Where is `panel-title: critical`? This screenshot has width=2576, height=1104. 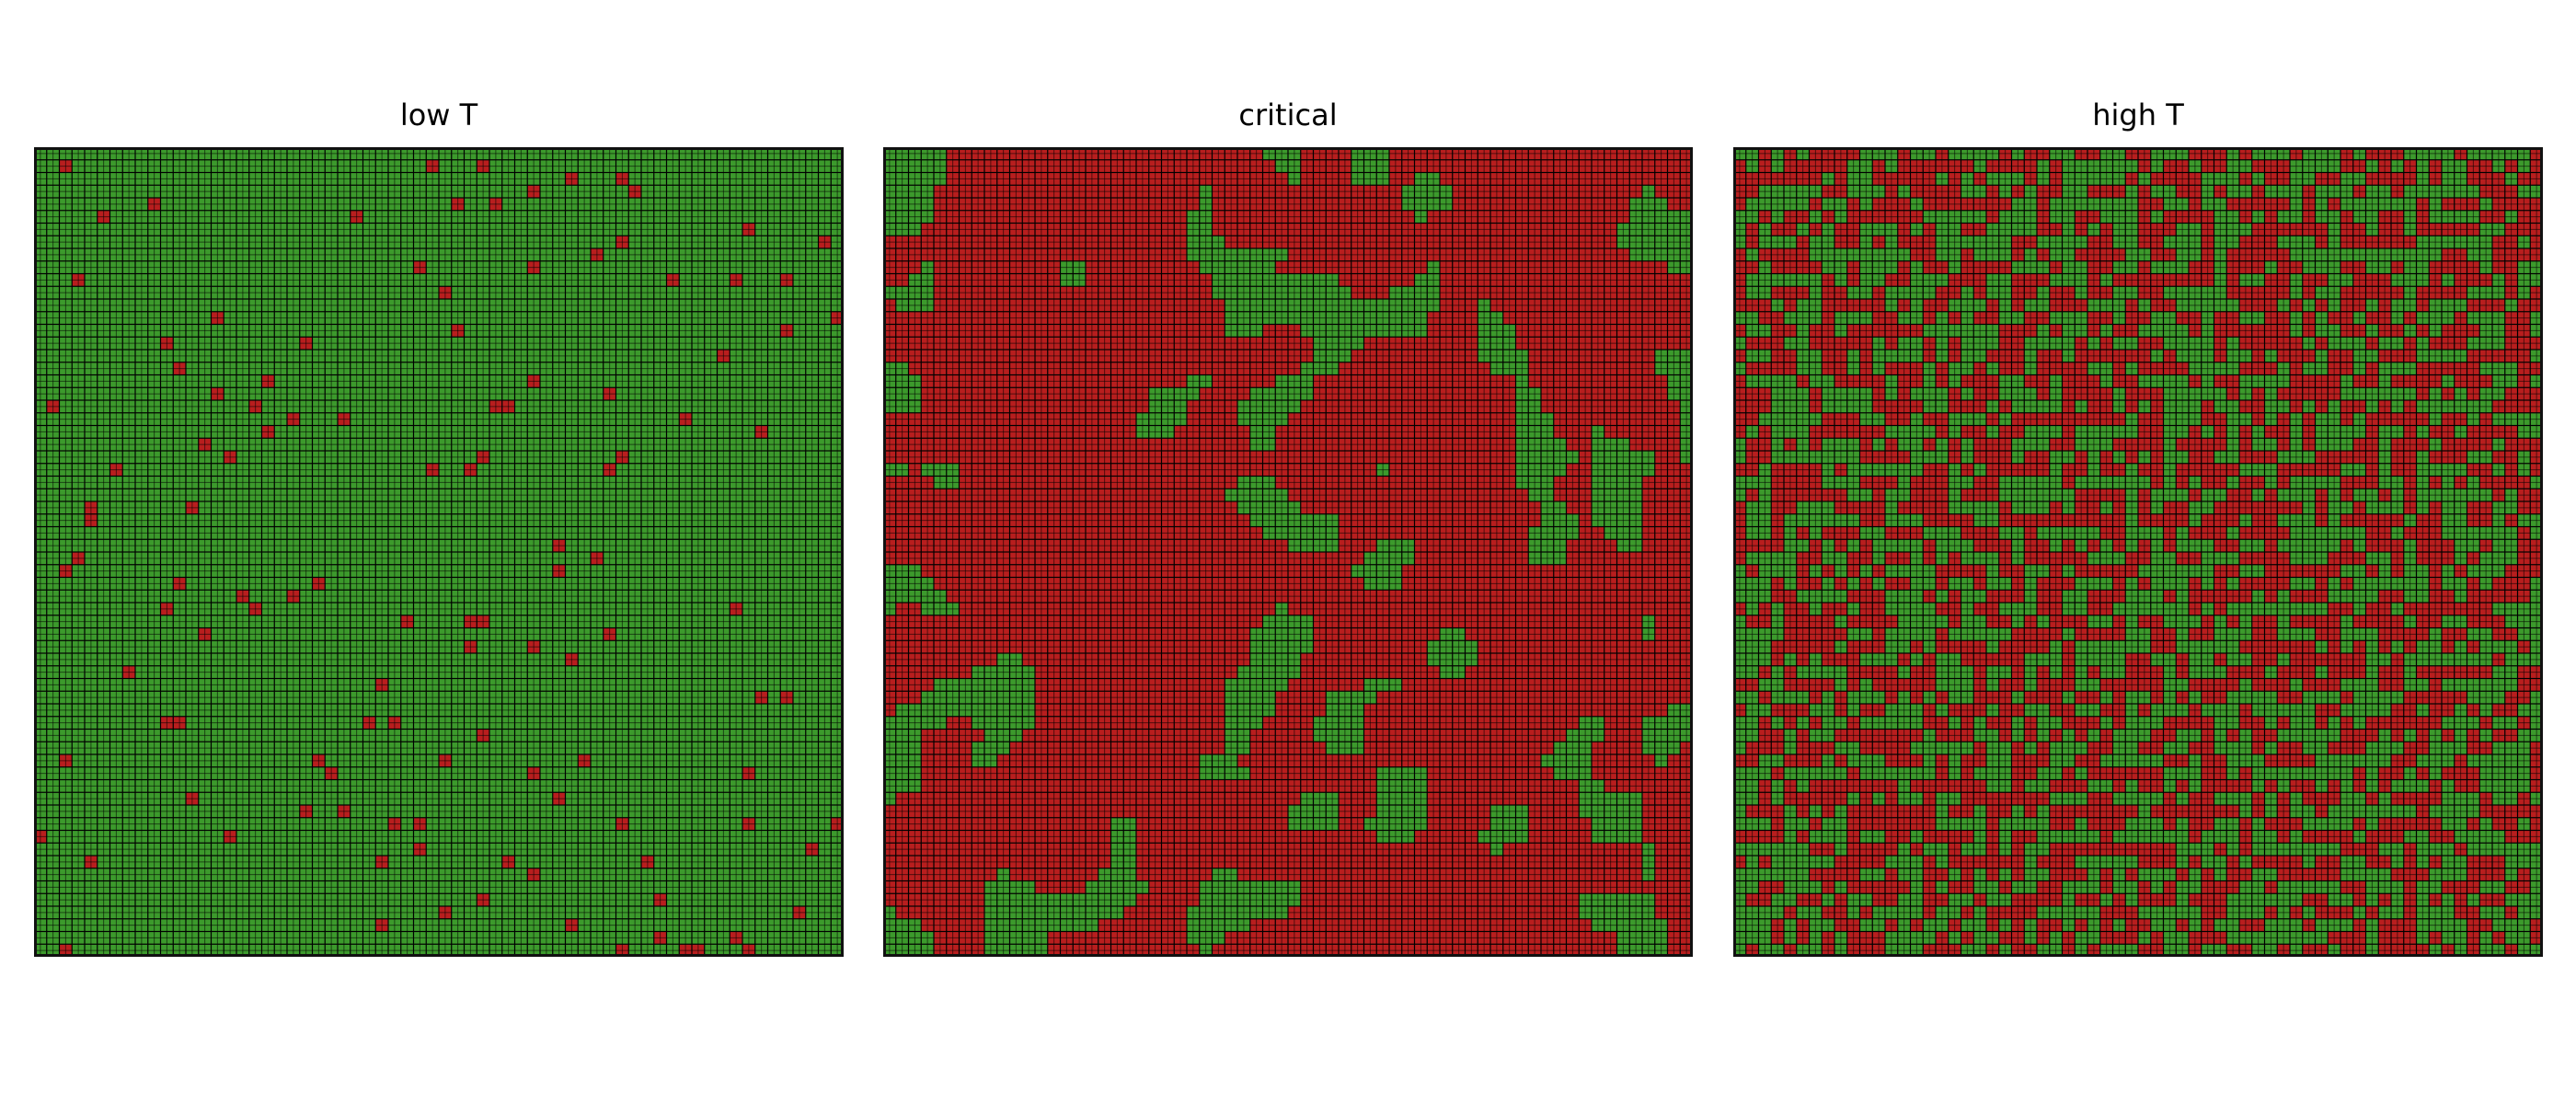
panel-title: critical is located at coordinates (1288, 115).